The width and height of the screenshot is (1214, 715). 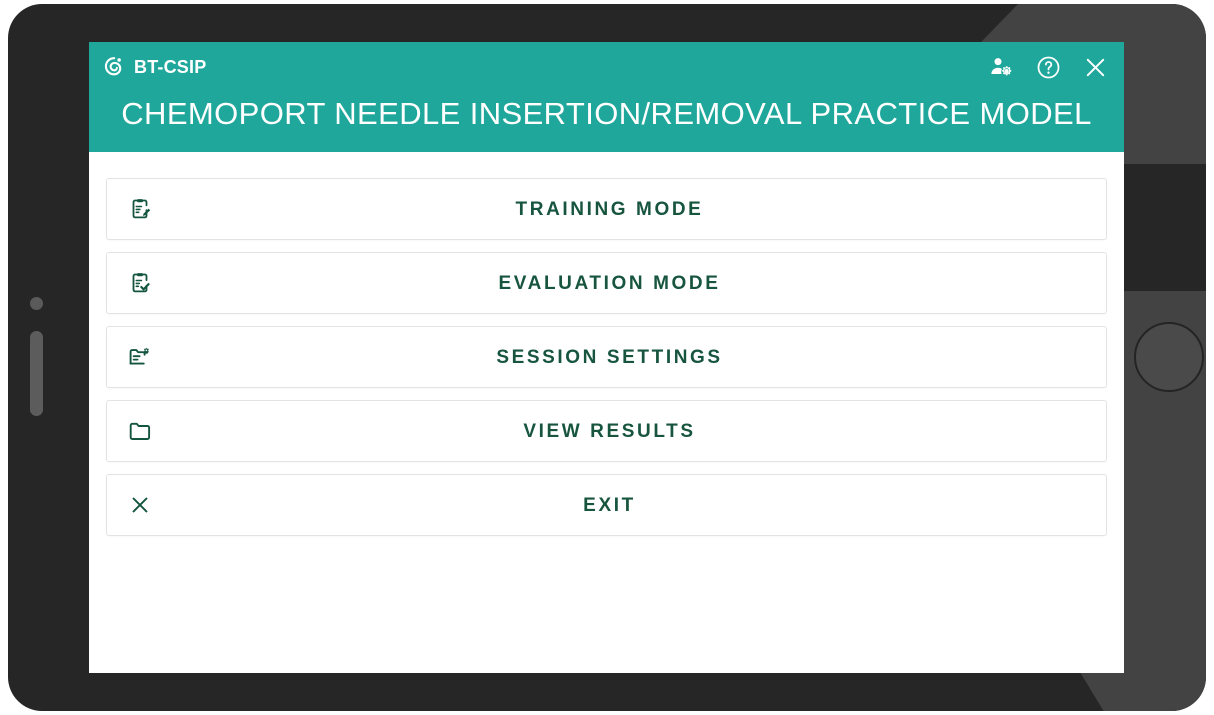 What do you see at coordinates (609, 209) in the screenshot?
I see `menu-item-label: TRAINING MODE` at bounding box center [609, 209].